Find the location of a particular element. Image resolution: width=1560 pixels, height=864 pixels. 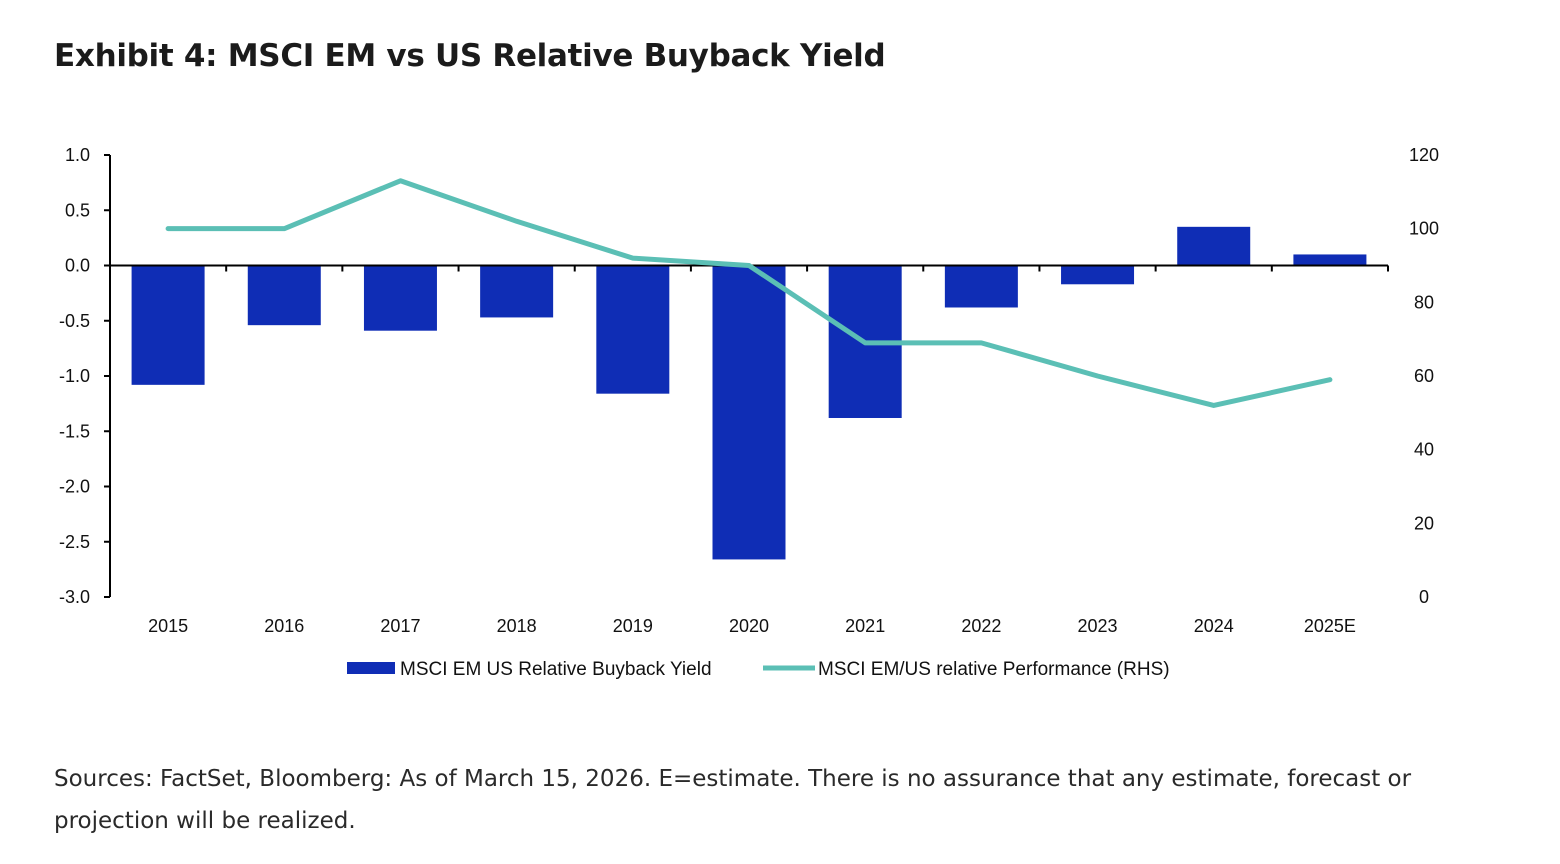

right-axis-tick-label: 0 is located at coordinates (1424, 597).